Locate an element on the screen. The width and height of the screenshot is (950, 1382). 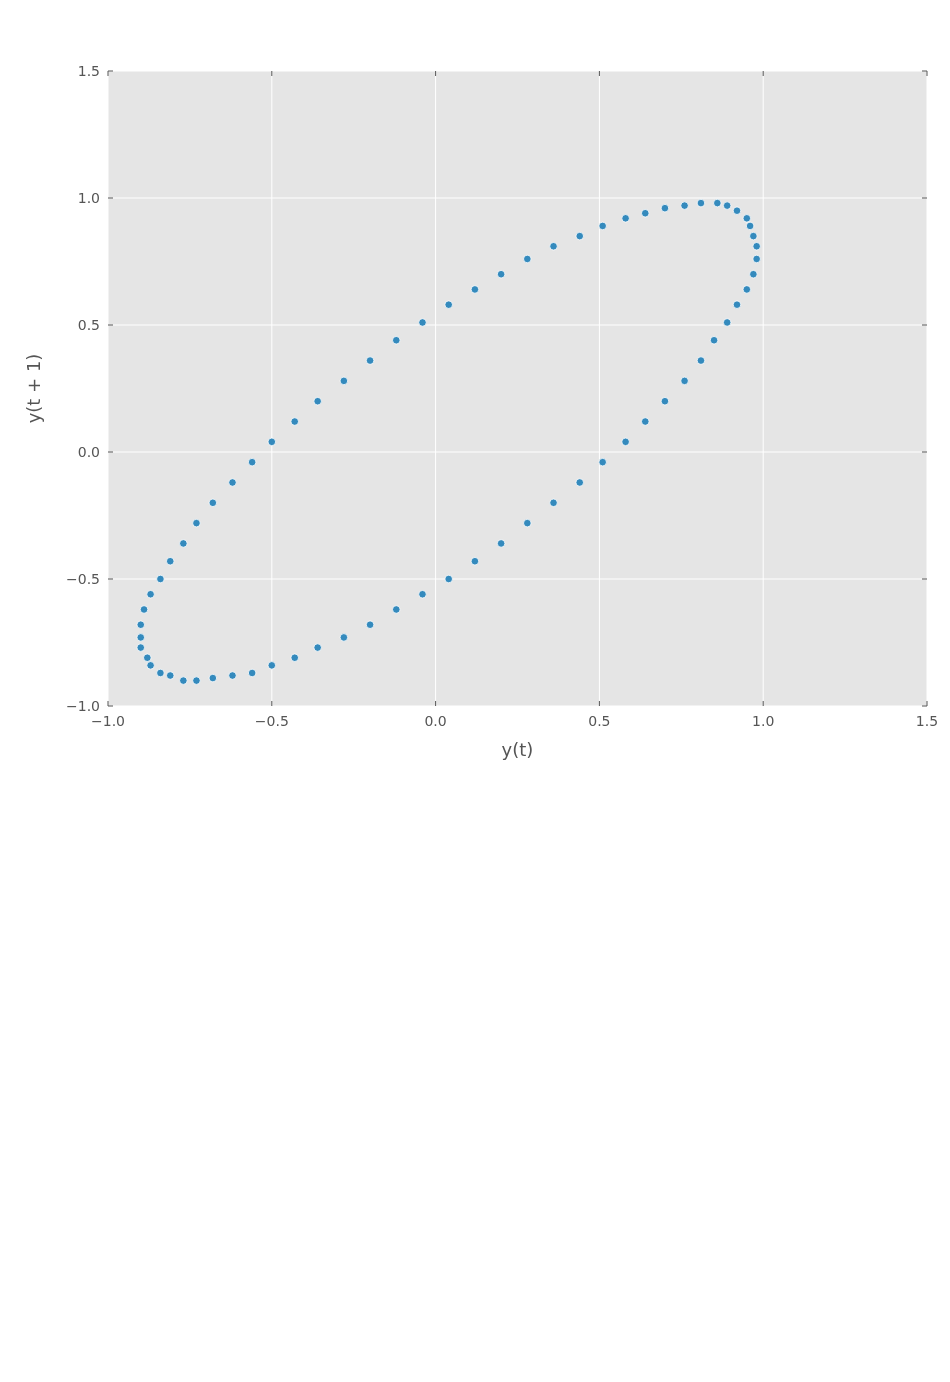
y-tick-label: 1.0 is located at coordinates (88, 198).